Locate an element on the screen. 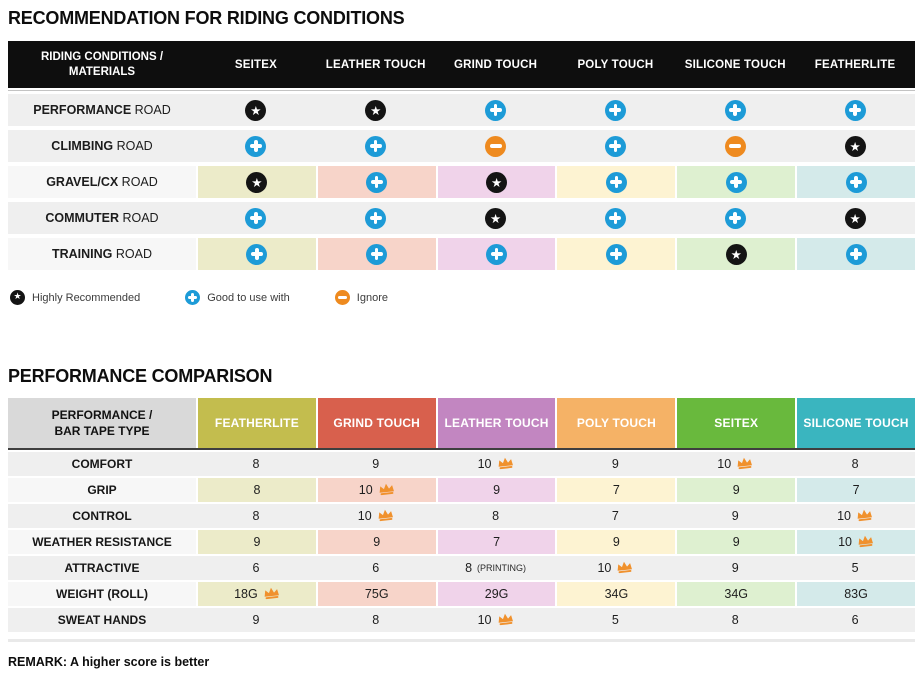 The width and height of the screenshot is (923, 674). riding-col-header: POLY TOUCH is located at coordinates (615, 64).